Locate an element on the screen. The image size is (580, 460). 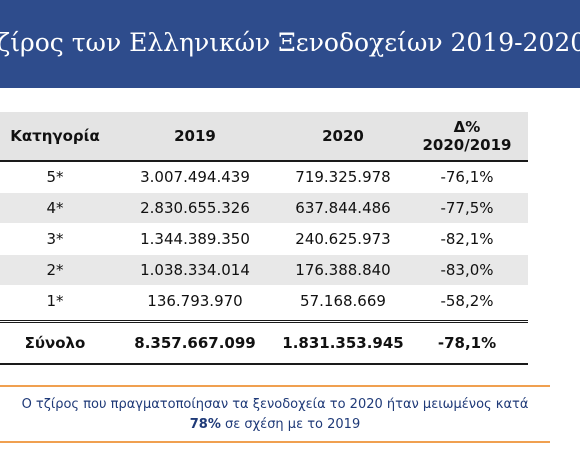
table-cell: 176.388.840 is located at coordinates (343, 270).